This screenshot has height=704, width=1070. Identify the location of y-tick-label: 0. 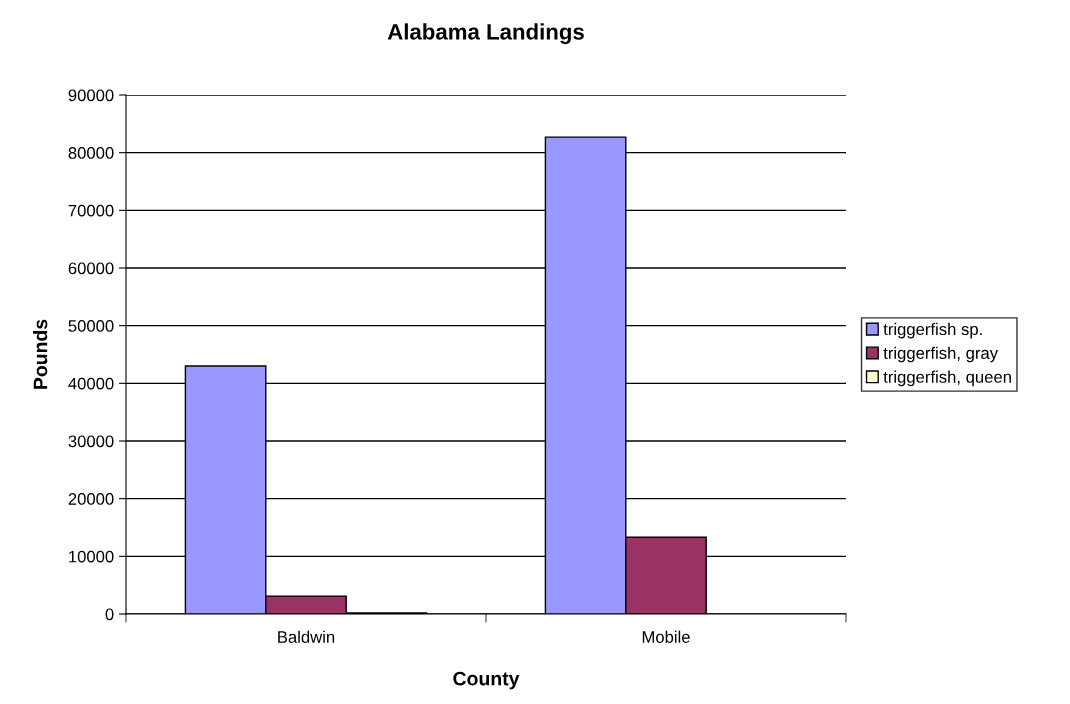
(109, 614).